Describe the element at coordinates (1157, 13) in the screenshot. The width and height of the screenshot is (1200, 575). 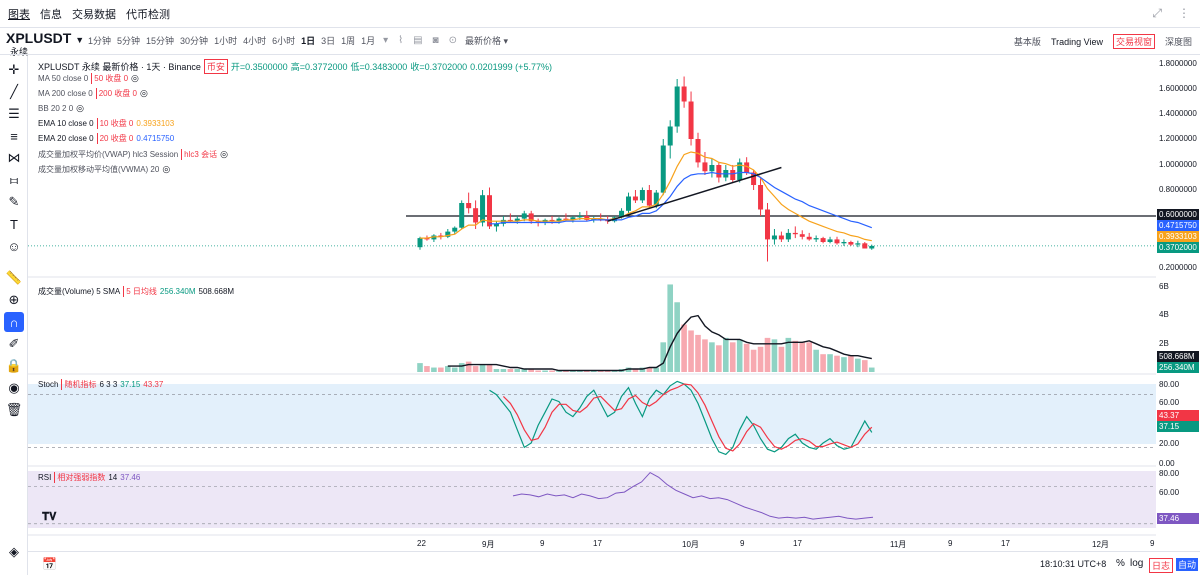
I see `expand-icon: ⤢` at that location.